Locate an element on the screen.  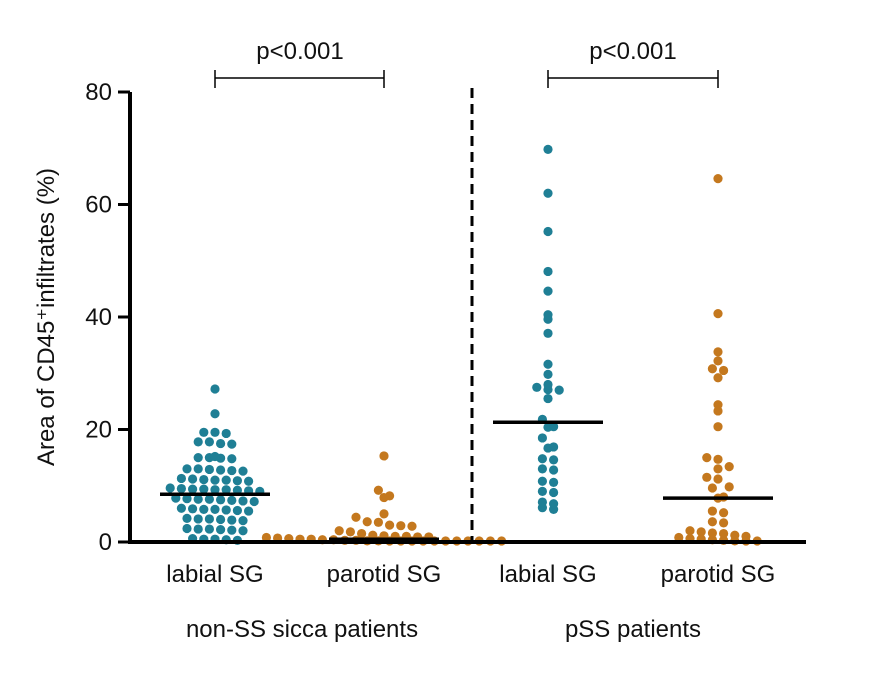
median-lines is located at coordinates (466, 480).